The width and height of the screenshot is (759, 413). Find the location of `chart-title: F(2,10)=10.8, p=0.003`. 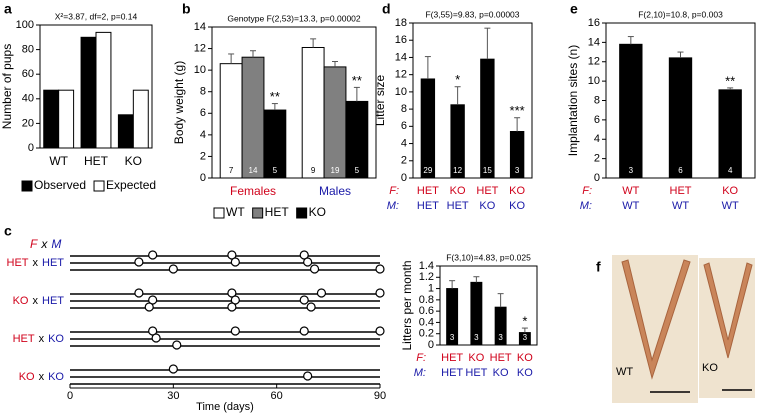

chart-title: F(2,10)=10.8, p=0.003 is located at coordinates (680, 14).